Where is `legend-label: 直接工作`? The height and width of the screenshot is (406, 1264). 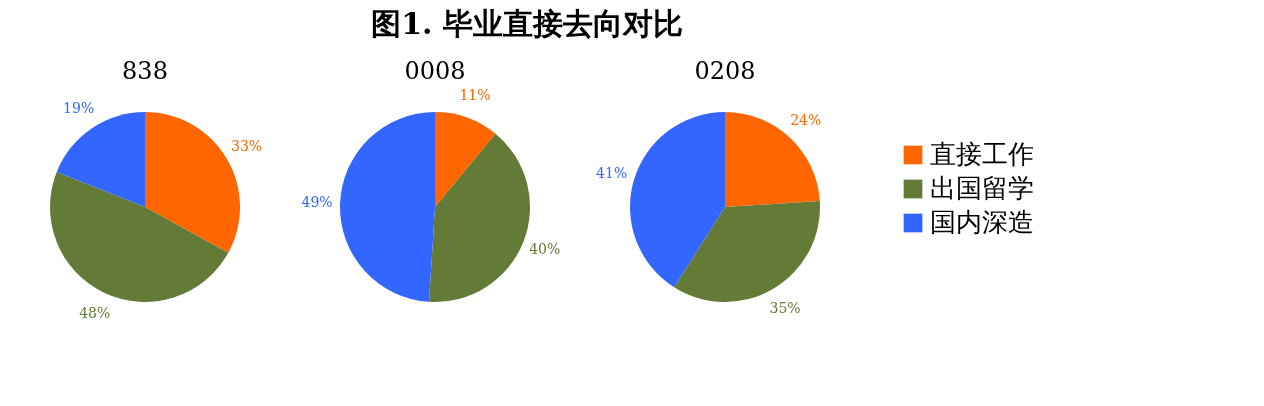 legend-label: 直接工作 is located at coordinates (982, 154).